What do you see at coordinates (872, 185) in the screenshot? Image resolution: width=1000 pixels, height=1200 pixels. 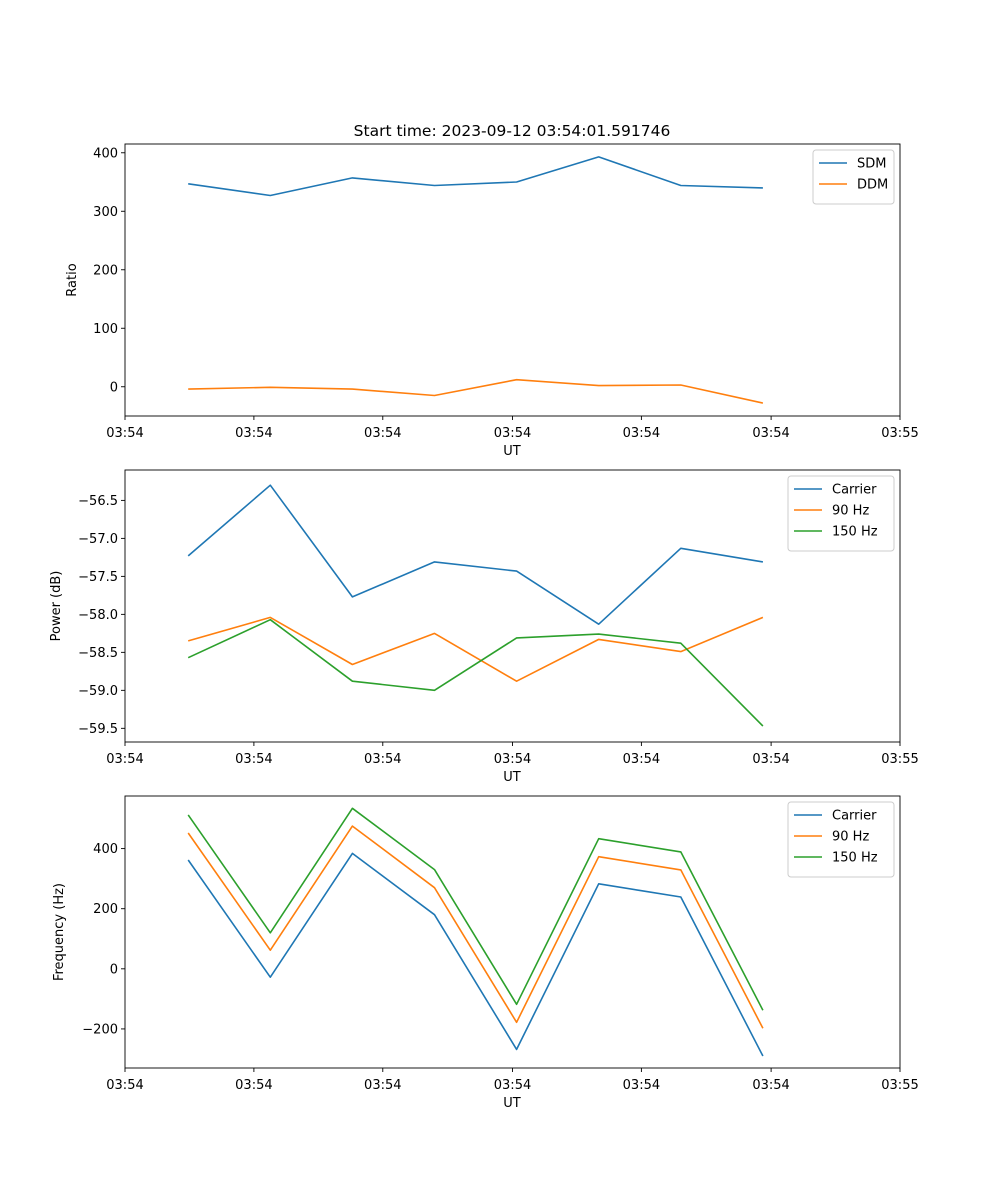 I see `legend-label: DDM` at bounding box center [872, 185].